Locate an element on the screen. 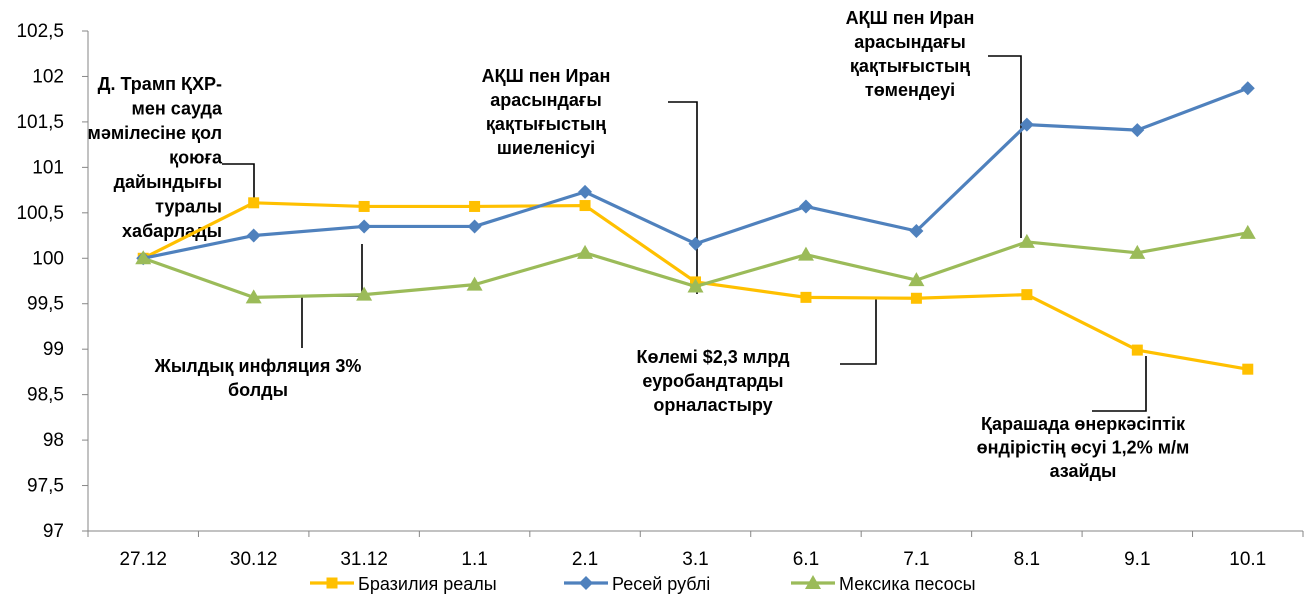 The image size is (1314, 595). x-tick-label: 9.1 is located at coordinates (1137, 559).